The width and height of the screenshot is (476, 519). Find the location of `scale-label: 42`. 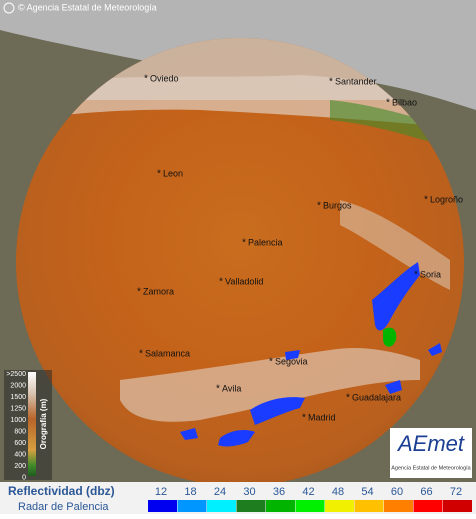

scale-label: 42 is located at coordinates (308, 492).